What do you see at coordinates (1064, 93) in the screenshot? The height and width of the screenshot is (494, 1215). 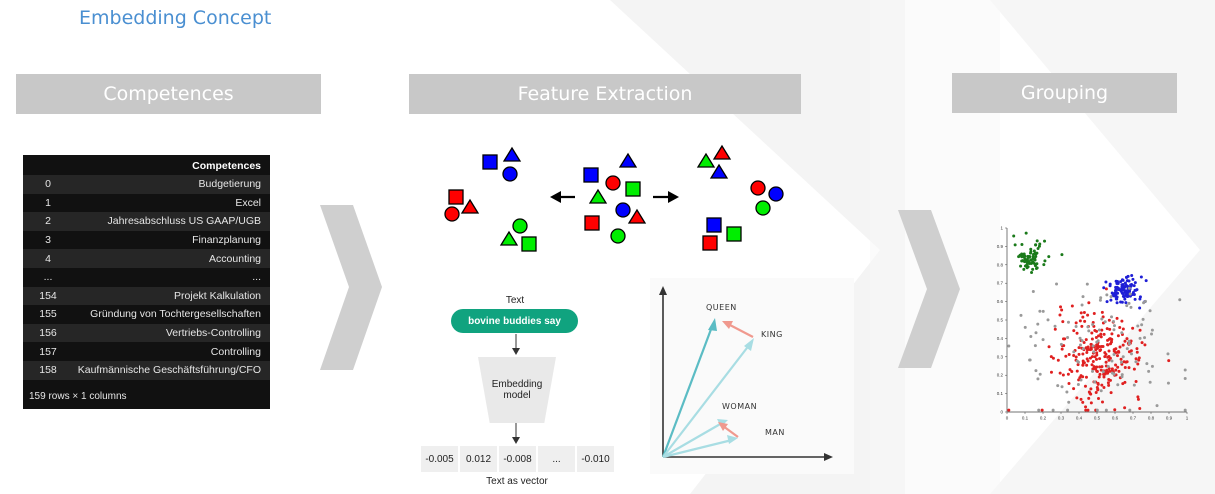 I see `header-grouping: Grouping` at bounding box center [1064, 93].